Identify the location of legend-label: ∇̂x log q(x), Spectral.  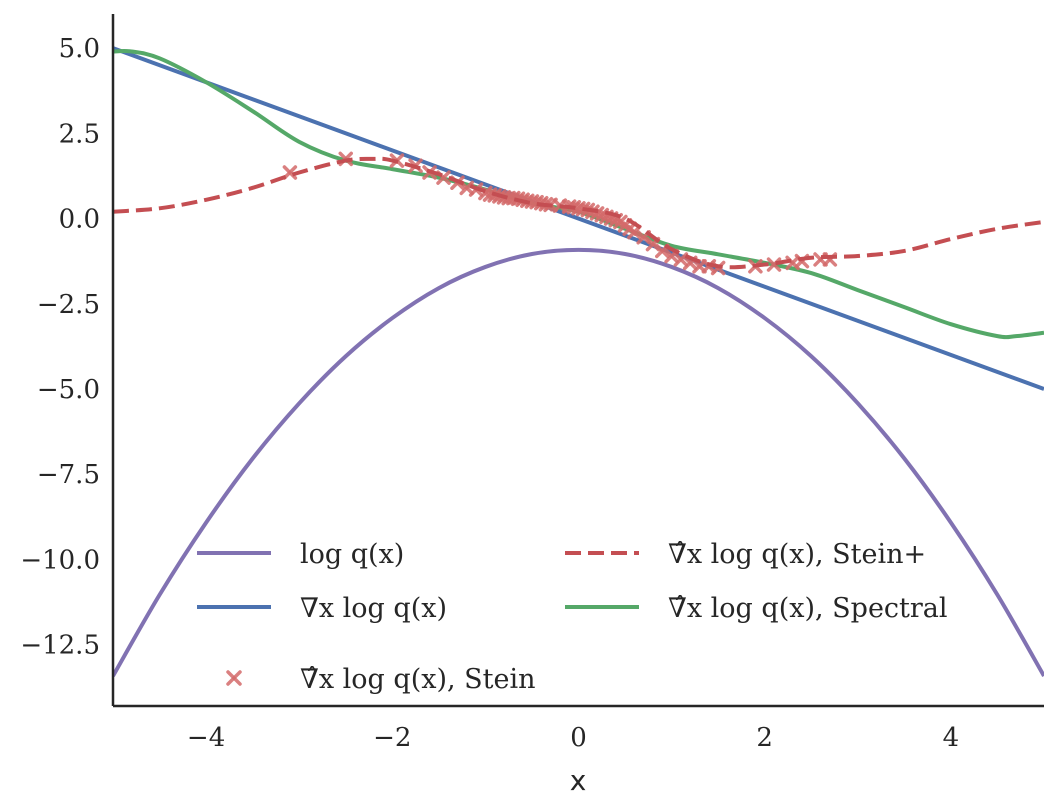
(808, 608).